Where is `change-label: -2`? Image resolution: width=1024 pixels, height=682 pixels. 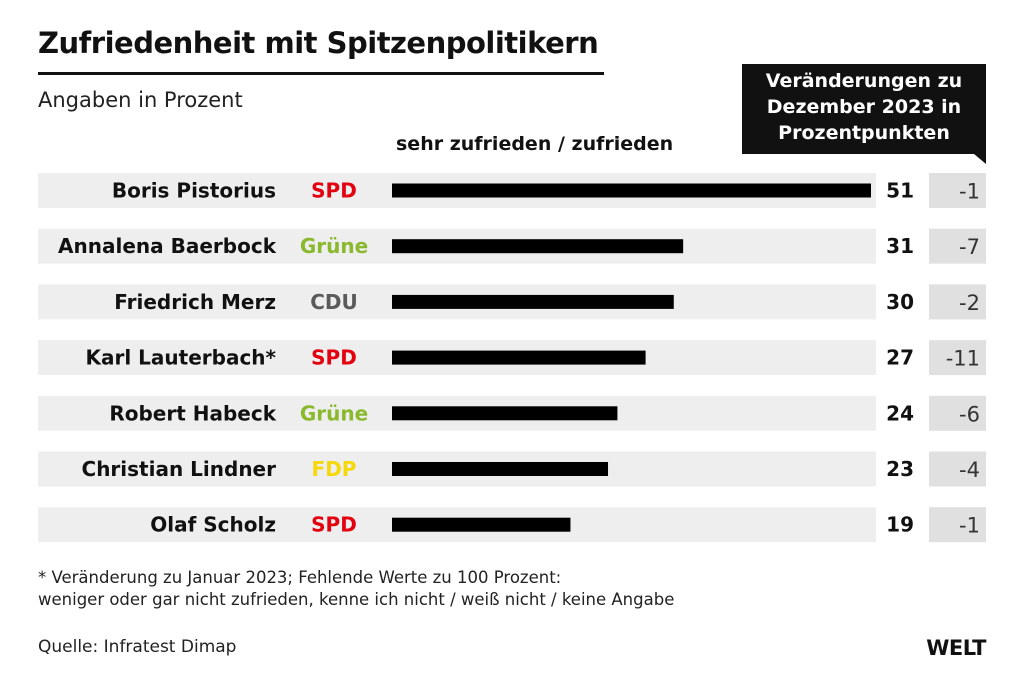 change-label: -2 is located at coordinates (969, 303).